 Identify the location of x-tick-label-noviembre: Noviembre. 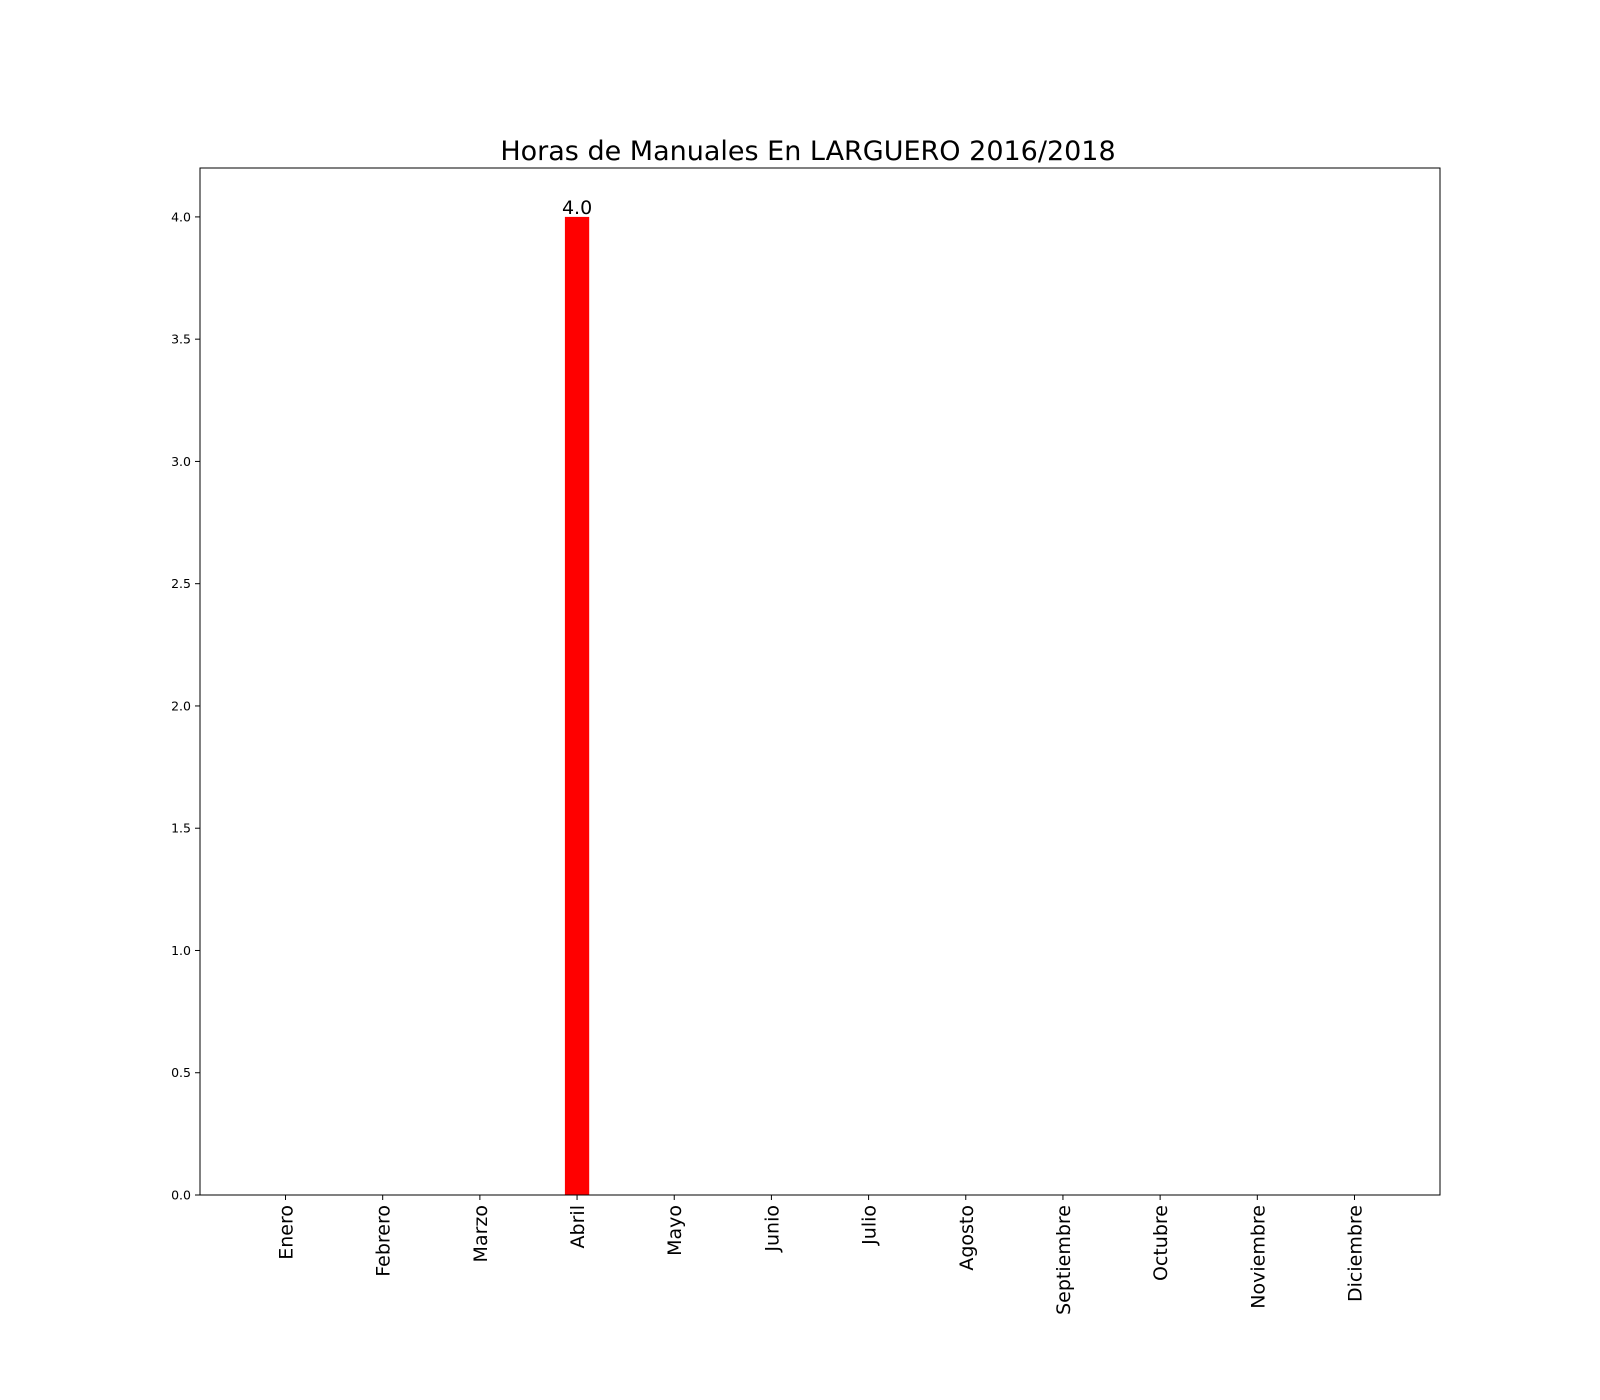
(1258, 1257).